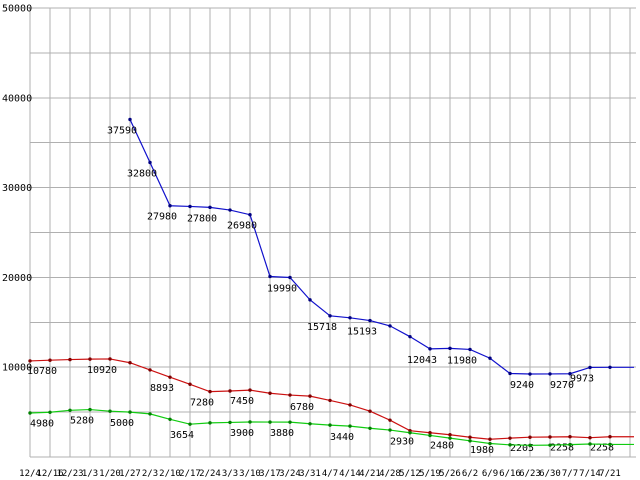 The image size is (640, 480). I want to click on x-tick-label: 6/16, so click(510, 474).